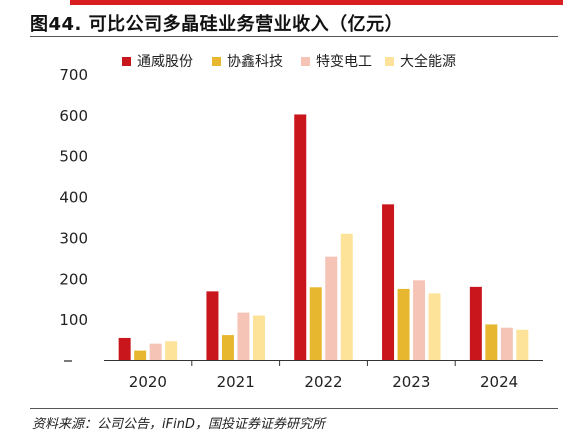 This screenshot has width=563, height=440. Describe the element at coordinates (428, 61) in the screenshot. I see `legend-label: 大全能源` at that location.